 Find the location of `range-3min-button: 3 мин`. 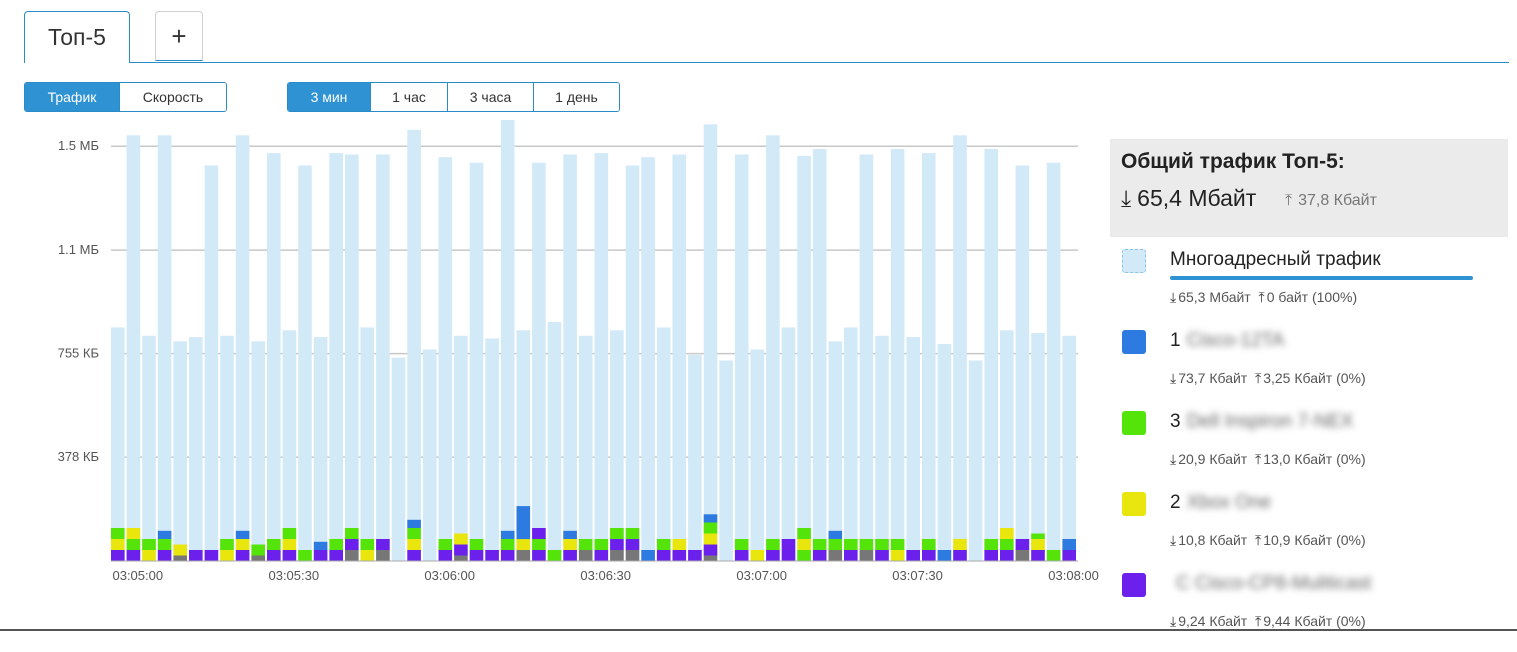

range-3min-button: 3 мин is located at coordinates (329, 97).